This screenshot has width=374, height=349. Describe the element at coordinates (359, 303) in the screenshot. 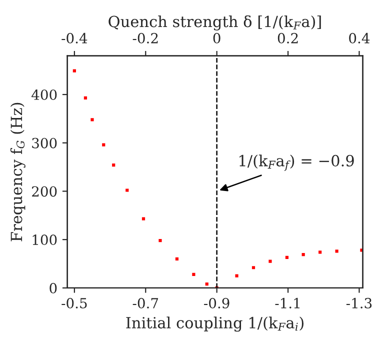

I see `x-tick-label: -1.3` at that location.